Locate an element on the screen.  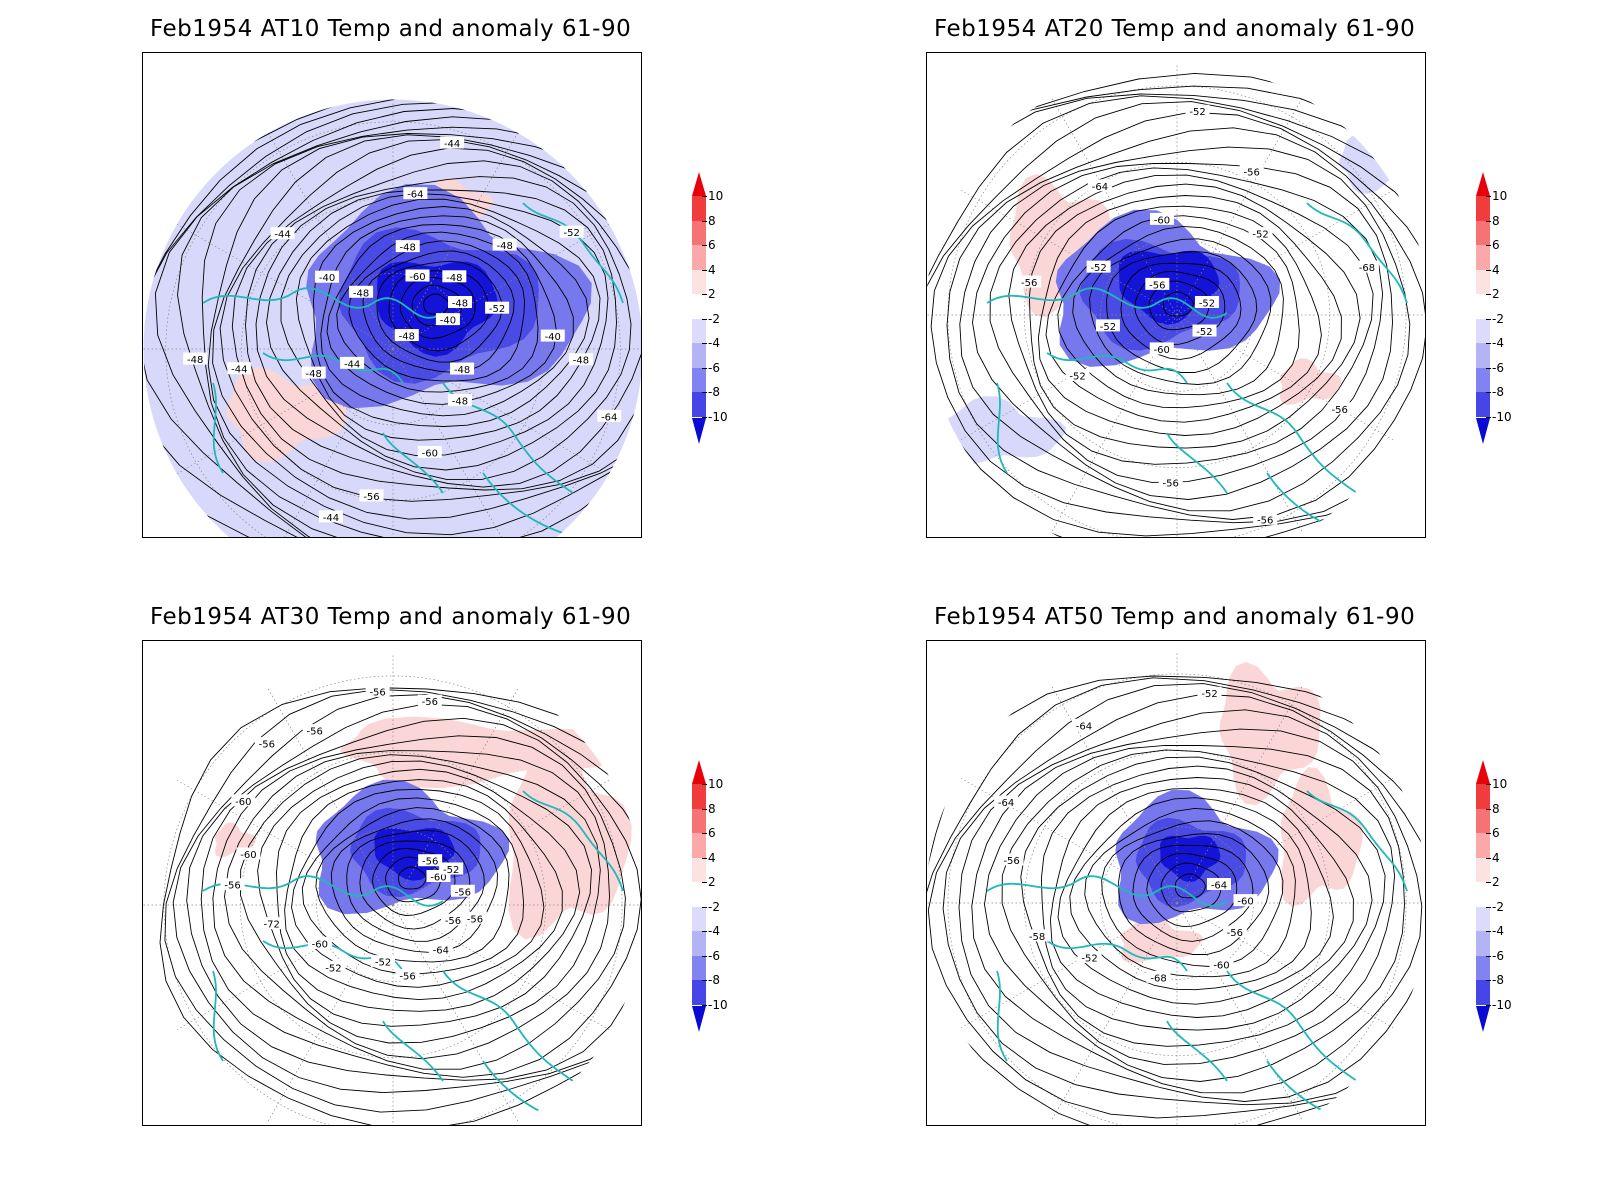
panel-title: Feb1954 AT30 Temp and anomaly 61-90 is located at coordinates (391, 617).